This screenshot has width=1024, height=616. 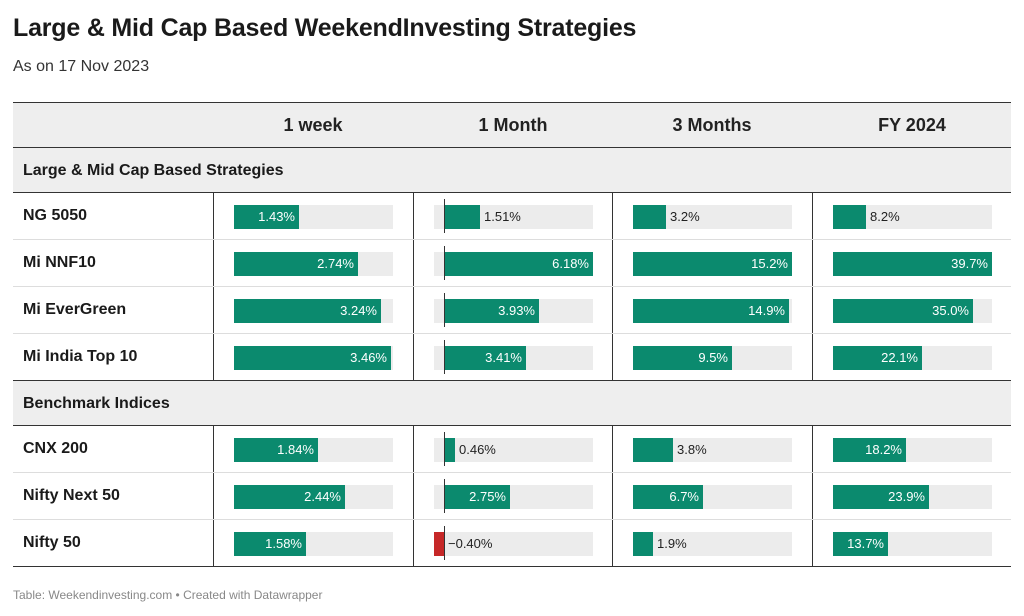 I want to click on value-label: 2.74%, so click(x=335, y=263).